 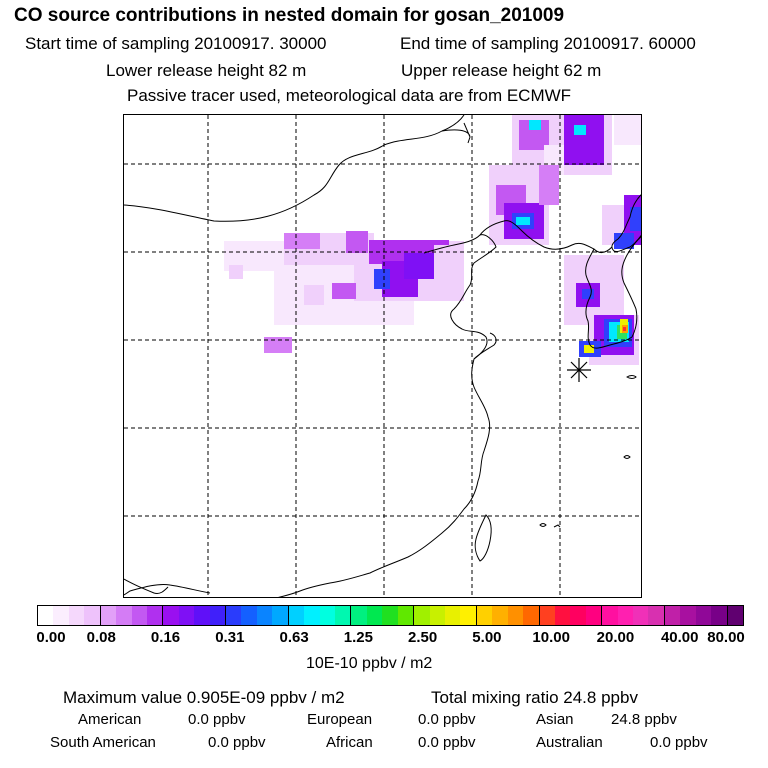 What do you see at coordinates (387, 415) in the screenshot?
I see `coastline-bohai` at bounding box center [387, 415].